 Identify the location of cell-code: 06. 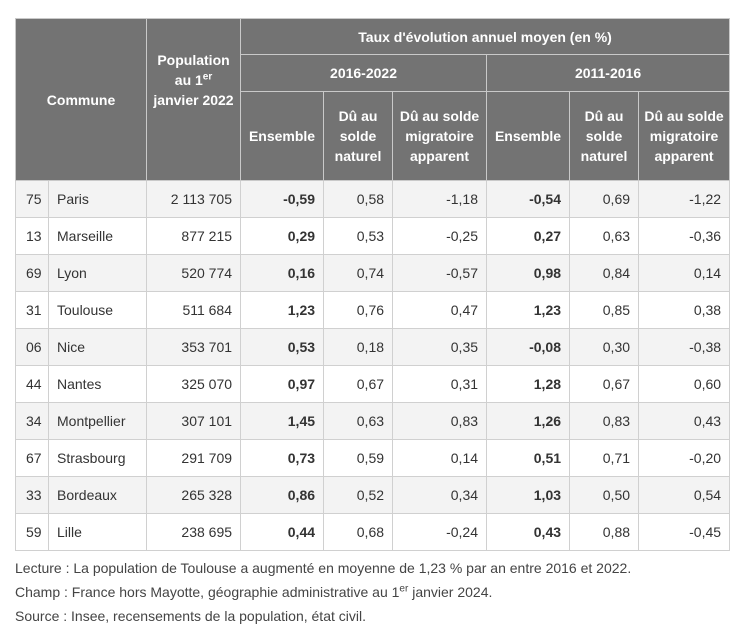
(32, 347).